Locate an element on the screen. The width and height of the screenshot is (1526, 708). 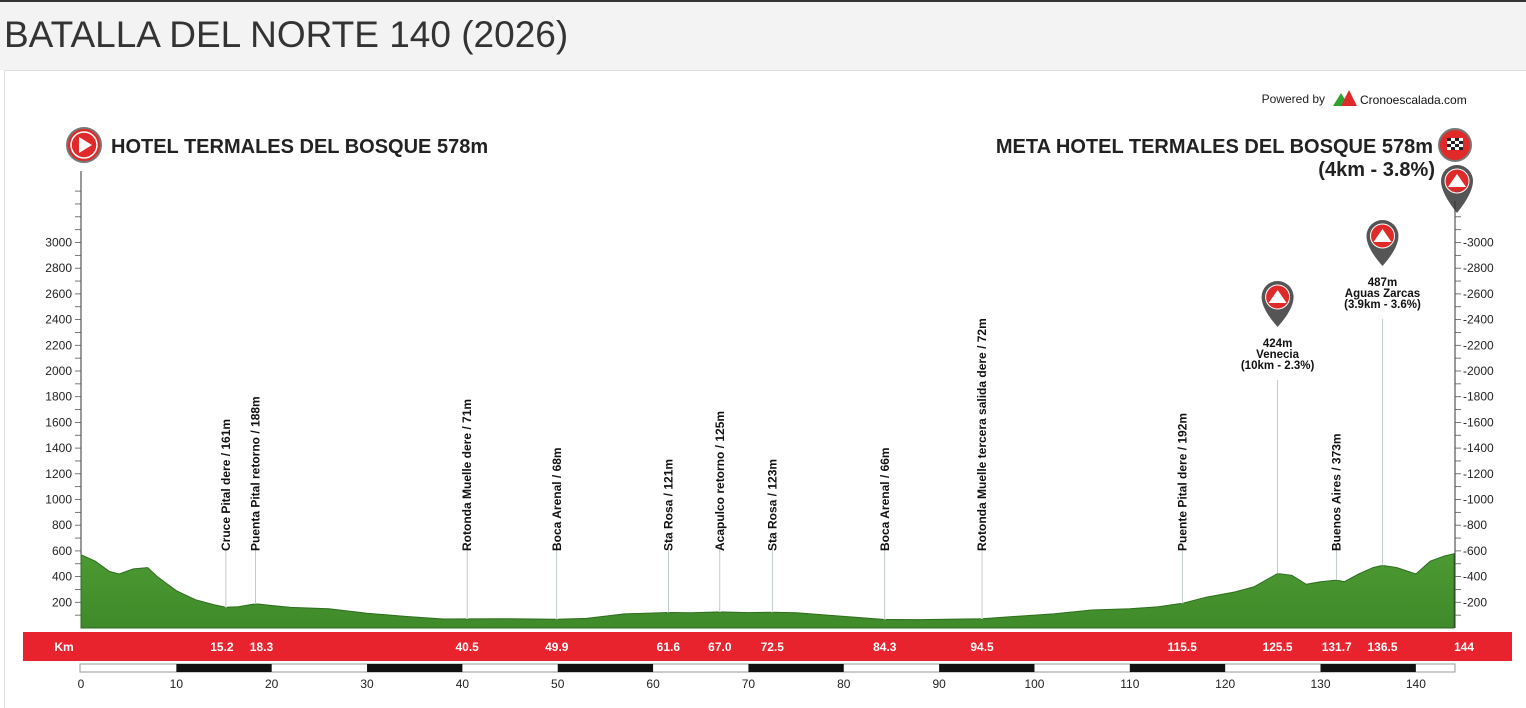
km-band-mark: 72.5 is located at coordinates (773, 647).